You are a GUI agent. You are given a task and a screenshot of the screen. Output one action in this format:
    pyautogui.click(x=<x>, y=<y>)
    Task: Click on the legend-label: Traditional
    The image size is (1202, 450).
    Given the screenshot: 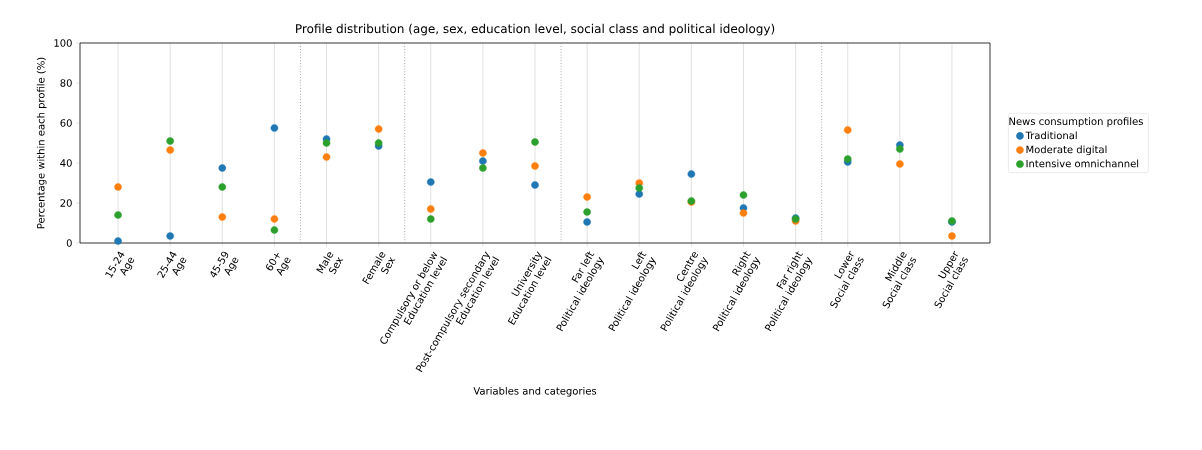 What is the action you would take?
    pyautogui.click(x=1051, y=135)
    